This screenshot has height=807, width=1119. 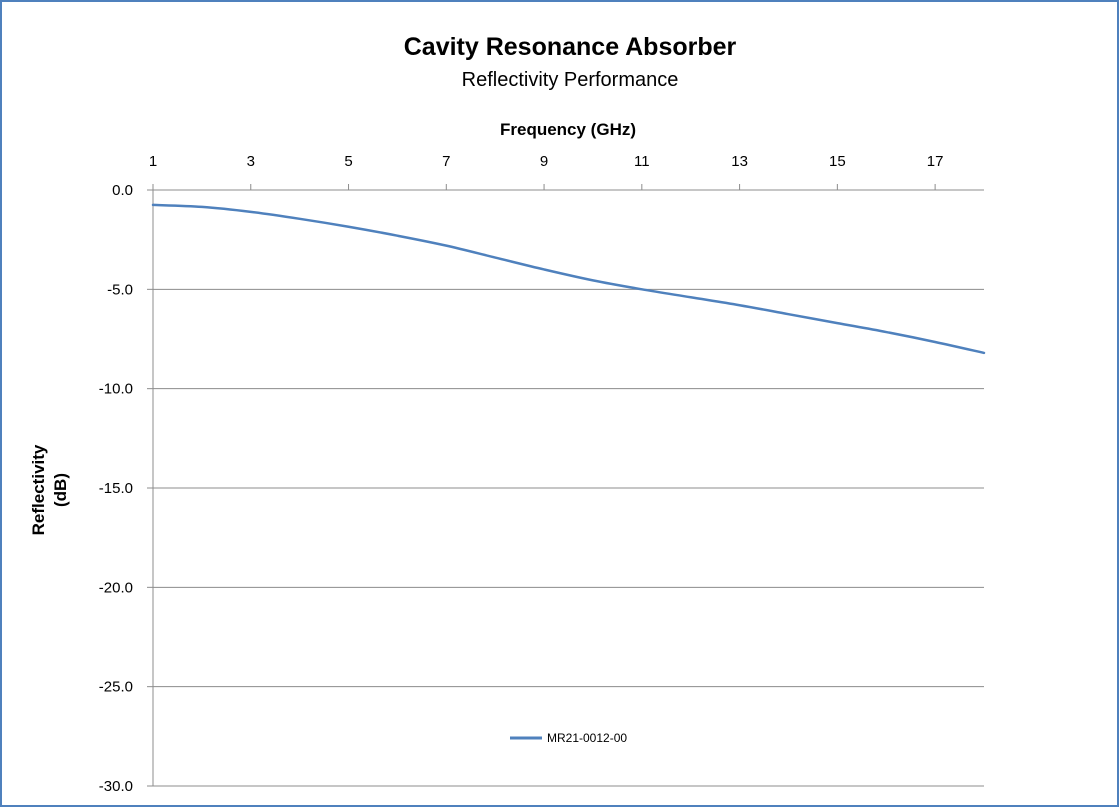 I want to click on x-tick-label: 9, so click(x=544, y=161).